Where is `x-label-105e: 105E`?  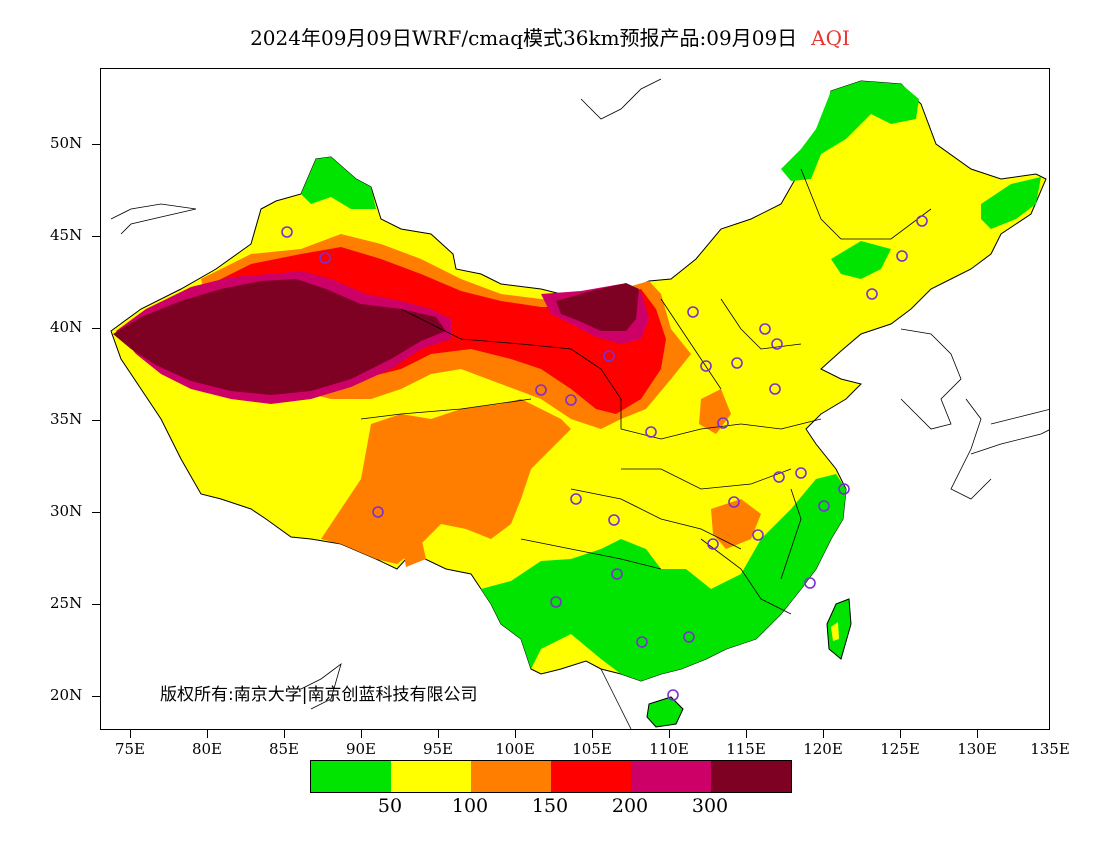
x-label-105e: 105E is located at coordinates (592, 749).